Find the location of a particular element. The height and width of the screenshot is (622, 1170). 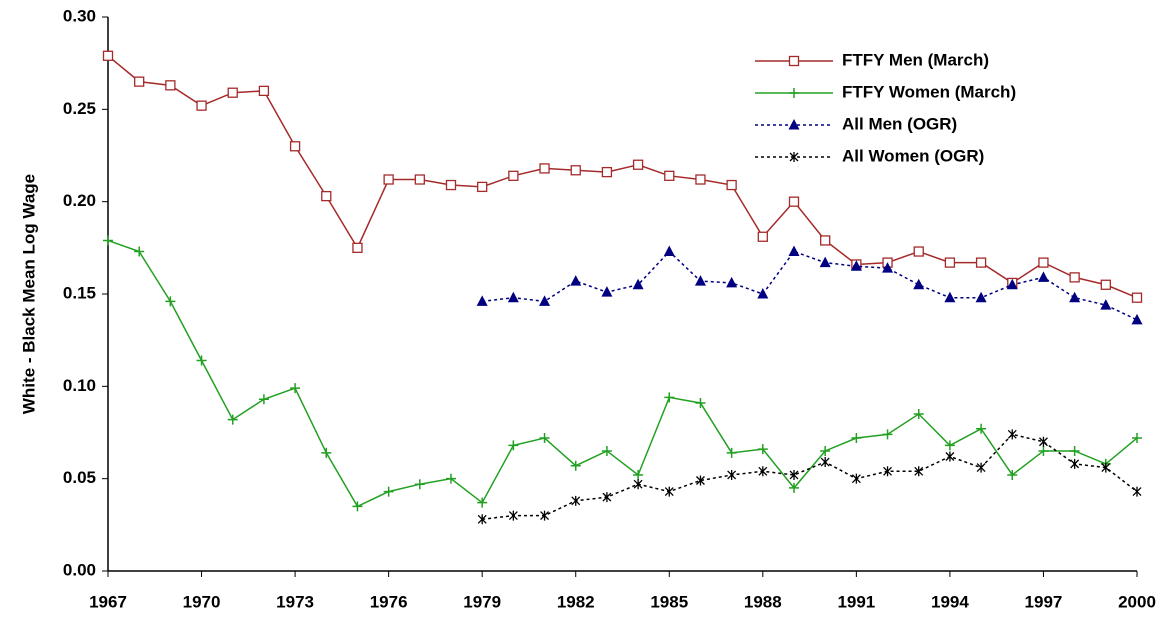

x-tick-label: 1979 is located at coordinates (482, 601).